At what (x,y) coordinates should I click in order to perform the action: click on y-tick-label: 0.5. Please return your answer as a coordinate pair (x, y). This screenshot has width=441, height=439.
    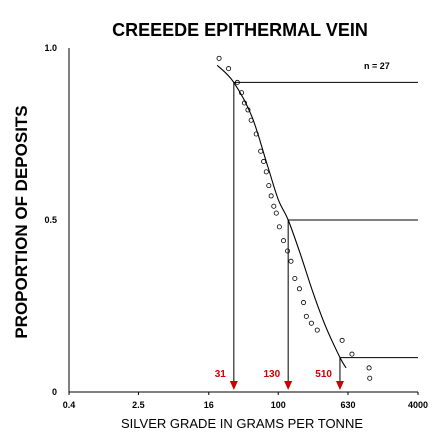
    Looking at the image, I should click on (50, 220).